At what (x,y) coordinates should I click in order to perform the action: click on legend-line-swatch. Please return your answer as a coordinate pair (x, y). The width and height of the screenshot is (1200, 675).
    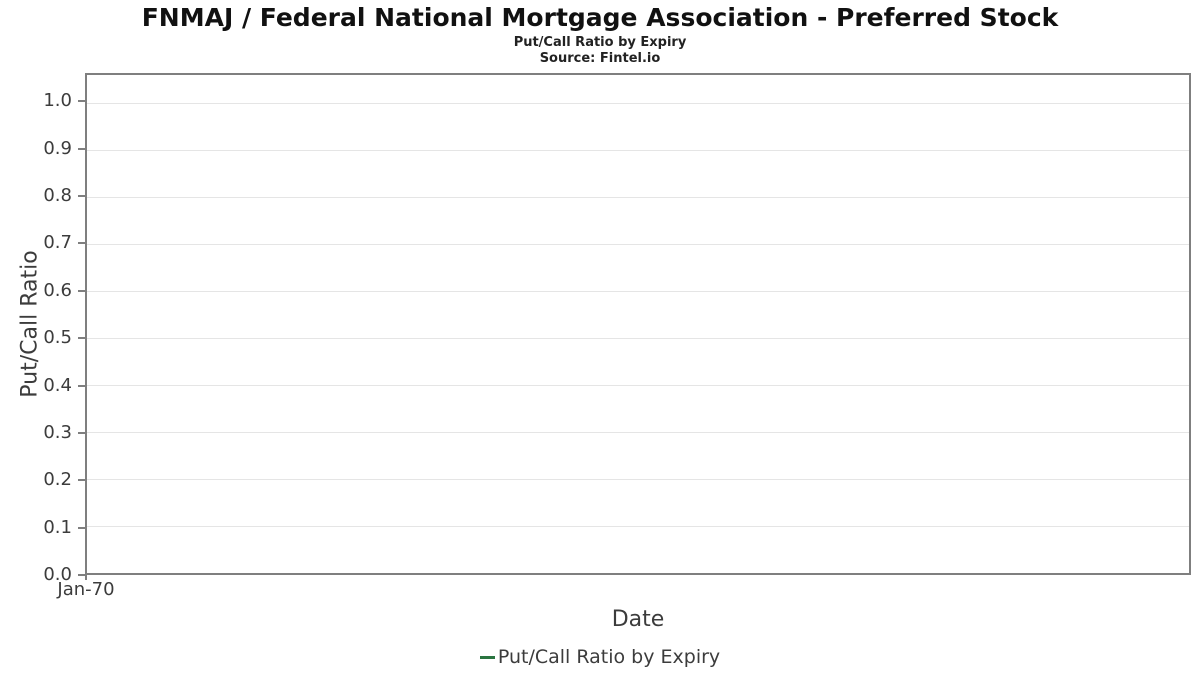
    Looking at the image, I should click on (487, 657).